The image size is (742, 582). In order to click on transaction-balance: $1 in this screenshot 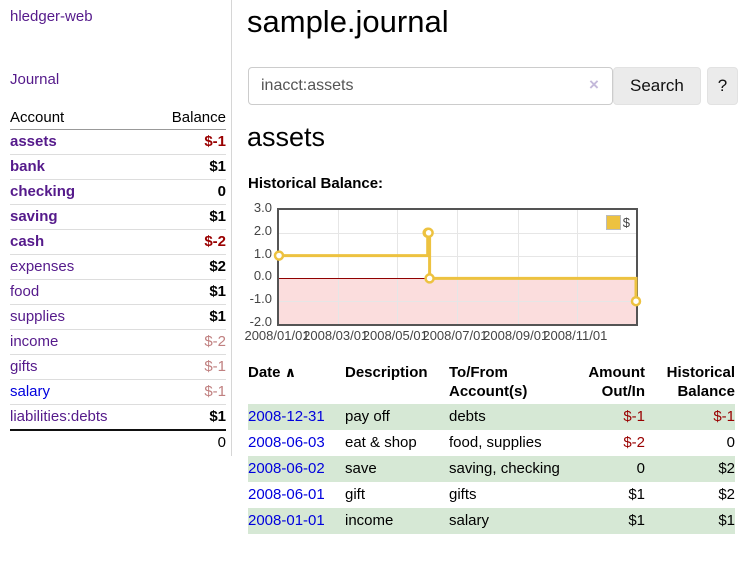, I will do `click(726, 520)`.